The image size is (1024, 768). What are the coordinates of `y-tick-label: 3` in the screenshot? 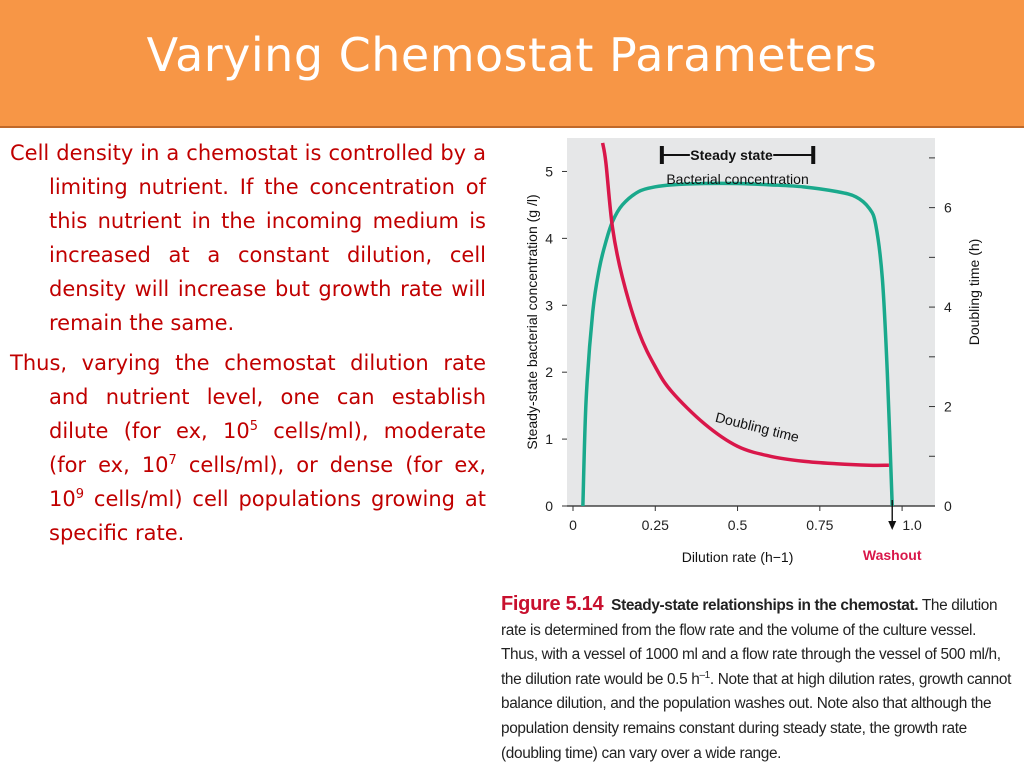 It's located at (549, 305).